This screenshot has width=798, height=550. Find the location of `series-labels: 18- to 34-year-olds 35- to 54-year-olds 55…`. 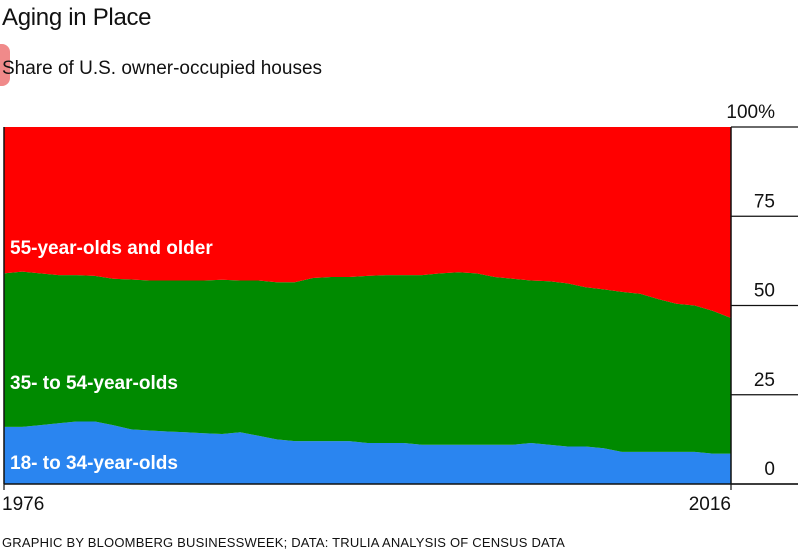

series-labels: 18- to 34-year-olds 35- to 54-year-olds 55… is located at coordinates (111, 356).